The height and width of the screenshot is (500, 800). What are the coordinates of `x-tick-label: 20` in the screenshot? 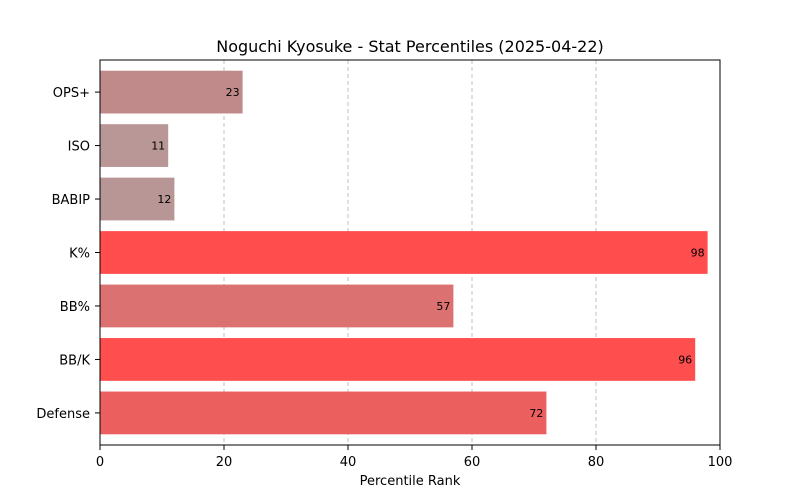 It's located at (224, 462).